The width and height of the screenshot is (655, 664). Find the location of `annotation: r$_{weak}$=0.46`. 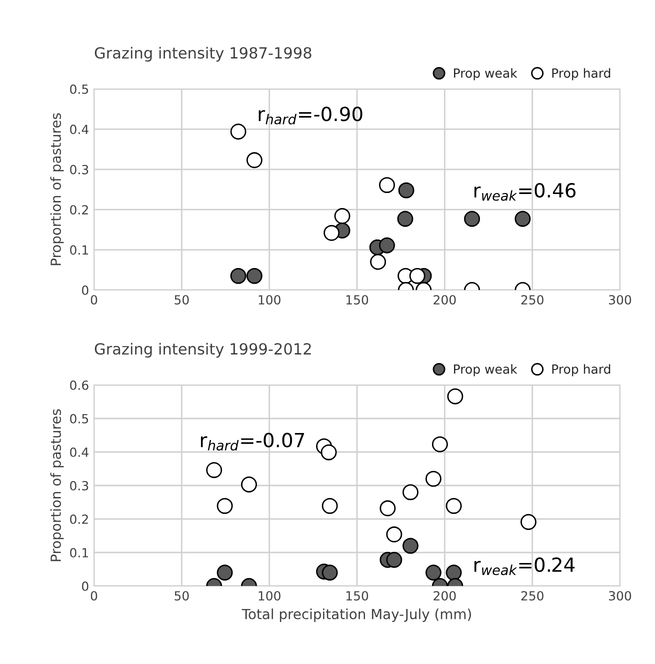

annotation: r$_{weak}$=0.46 is located at coordinates (525, 191).